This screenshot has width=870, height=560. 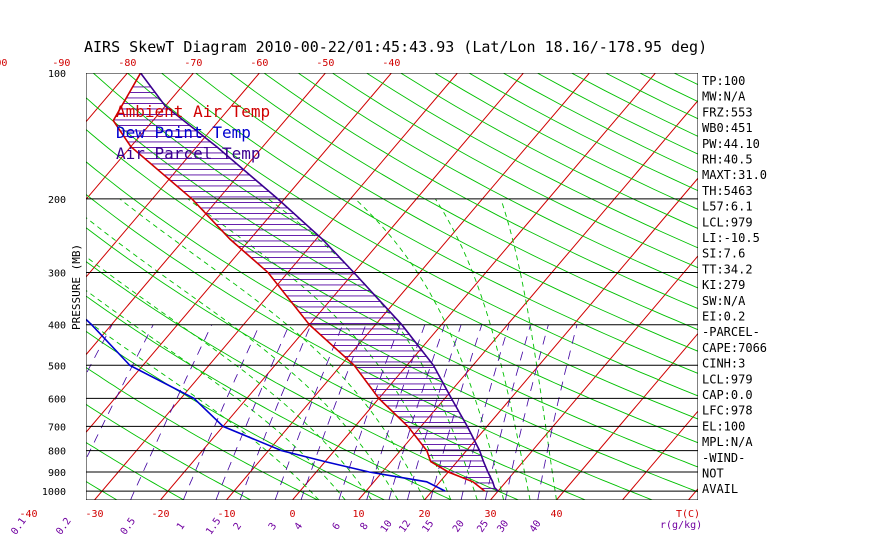 I want to click on pressure-tick-label: 700, so click(x=57, y=427).